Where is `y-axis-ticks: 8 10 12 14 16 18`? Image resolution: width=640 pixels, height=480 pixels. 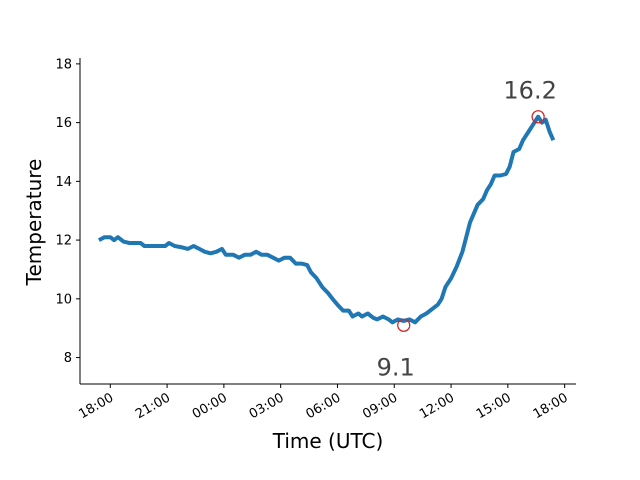 y-axis-ticks: 8 10 12 14 16 18 is located at coordinates (67, 211).